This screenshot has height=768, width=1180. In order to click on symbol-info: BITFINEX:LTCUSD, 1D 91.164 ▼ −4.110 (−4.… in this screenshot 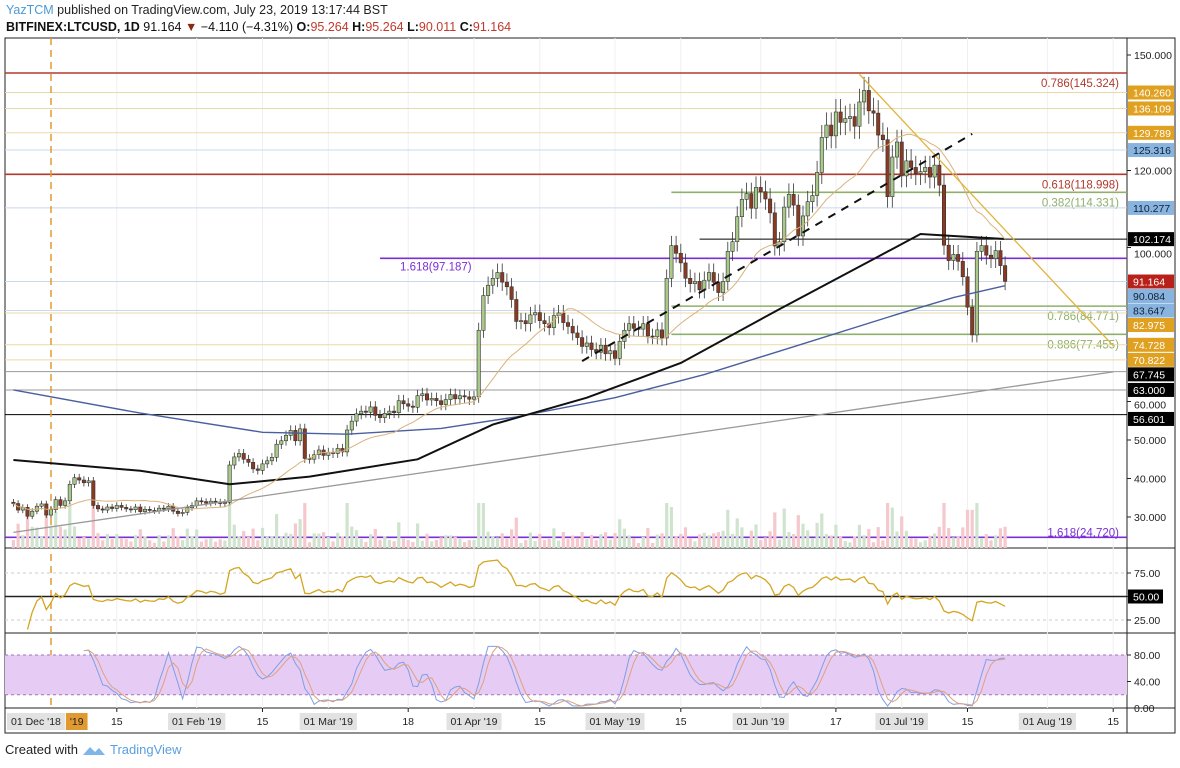, I will do `click(258, 27)`.